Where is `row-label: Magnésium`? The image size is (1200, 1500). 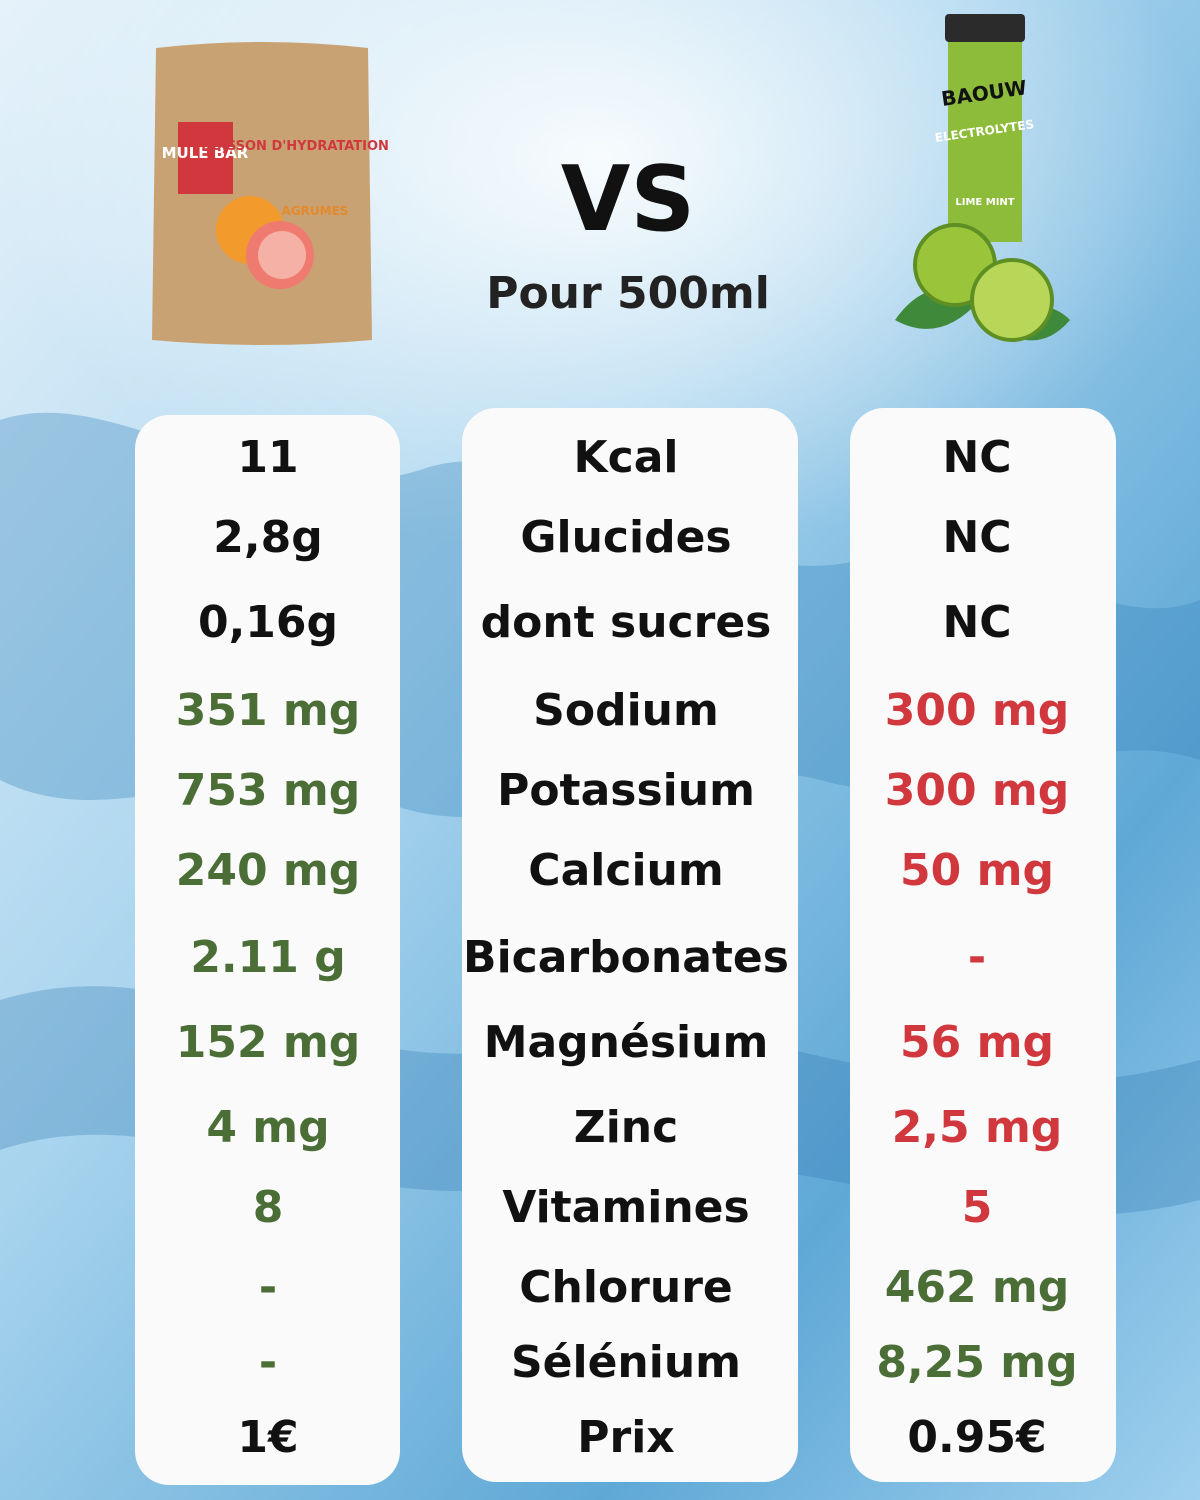
row-label: Magnésium is located at coordinates (626, 1042).